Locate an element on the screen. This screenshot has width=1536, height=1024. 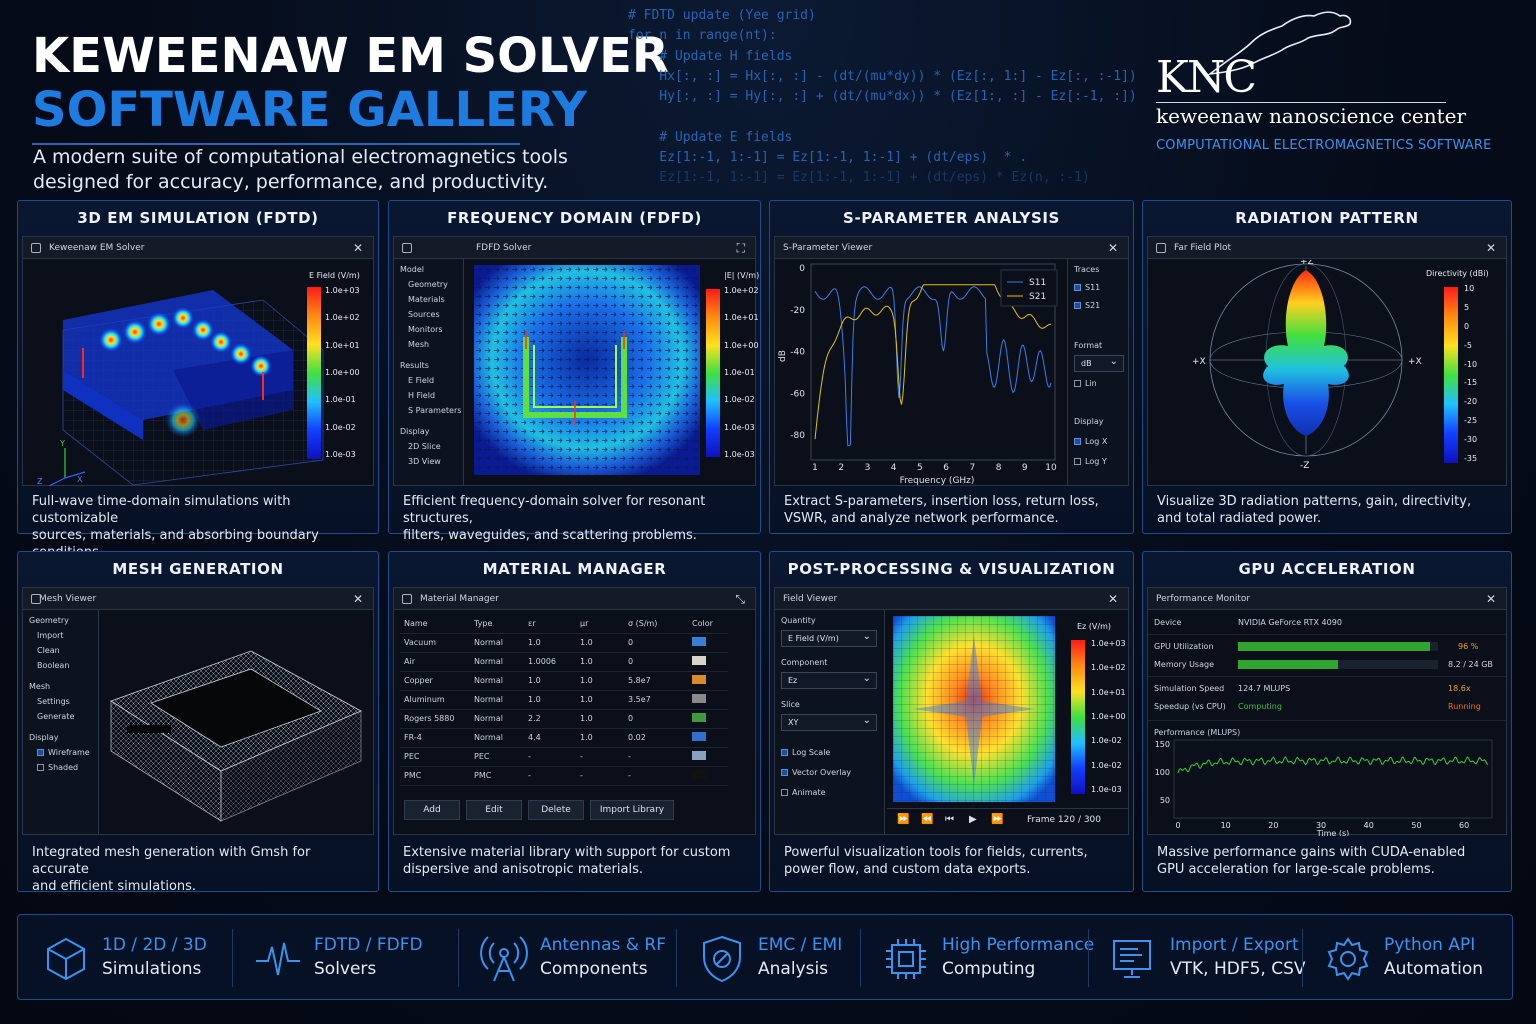
format-select: dB is located at coordinates (1099, 363).